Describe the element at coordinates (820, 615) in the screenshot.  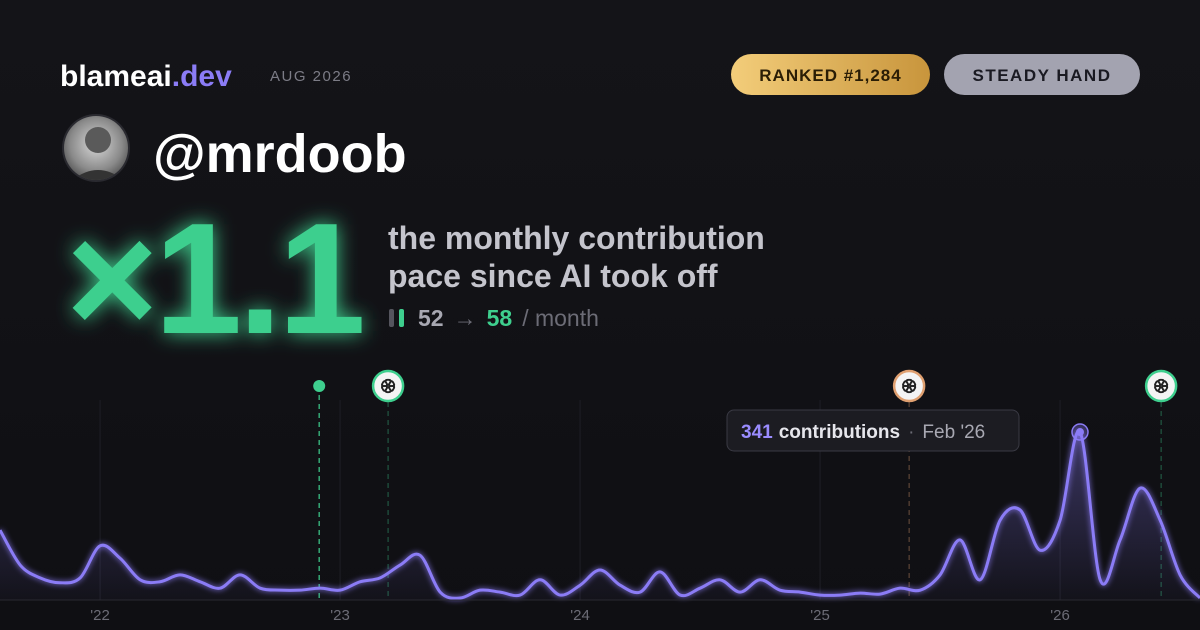
I see `x-tick-label: '25` at that location.